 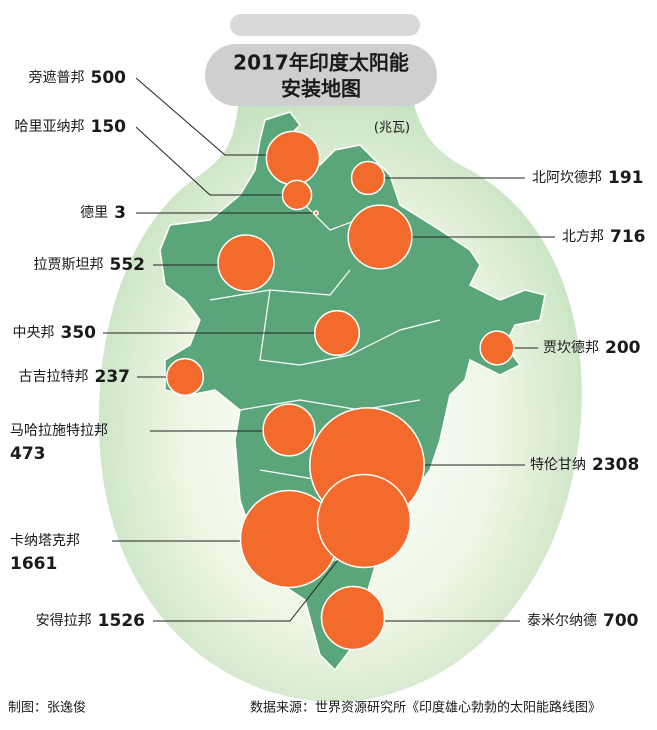 I want to click on region-name: 古吉拉特邦, so click(x=54, y=377).